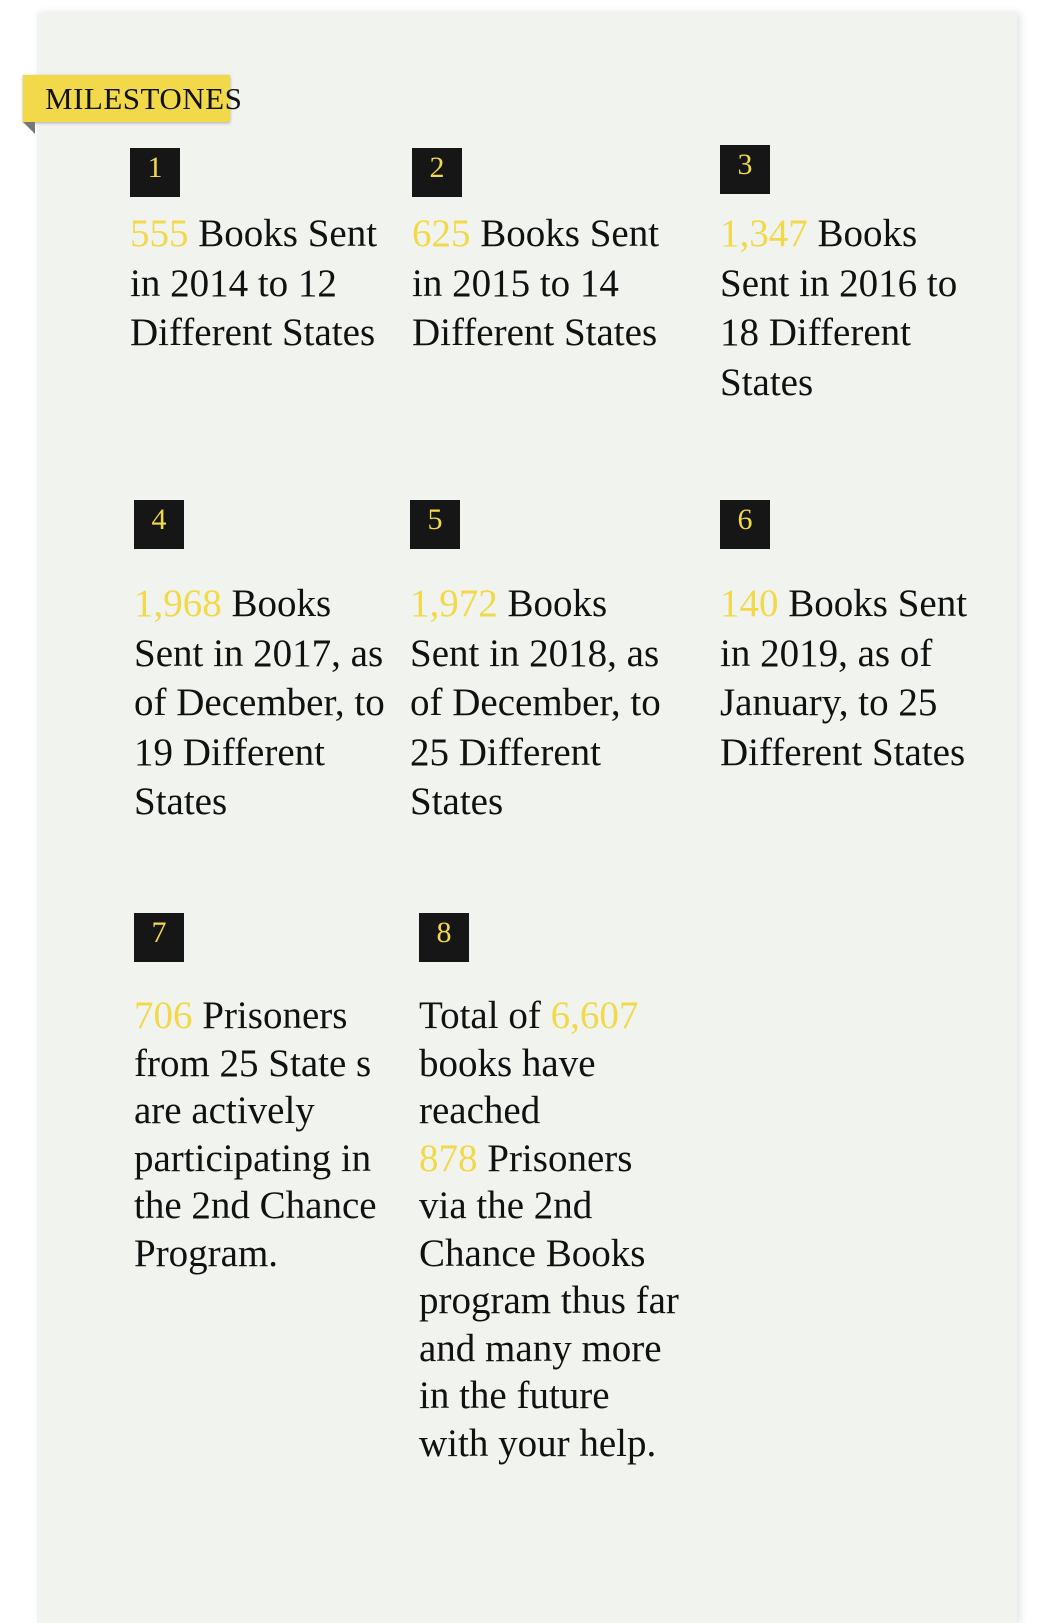 This screenshot has width=1052, height=1623. What do you see at coordinates (441, 233) in the screenshot?
I see `milestone-value: 625` at bounding box center [441, 233].